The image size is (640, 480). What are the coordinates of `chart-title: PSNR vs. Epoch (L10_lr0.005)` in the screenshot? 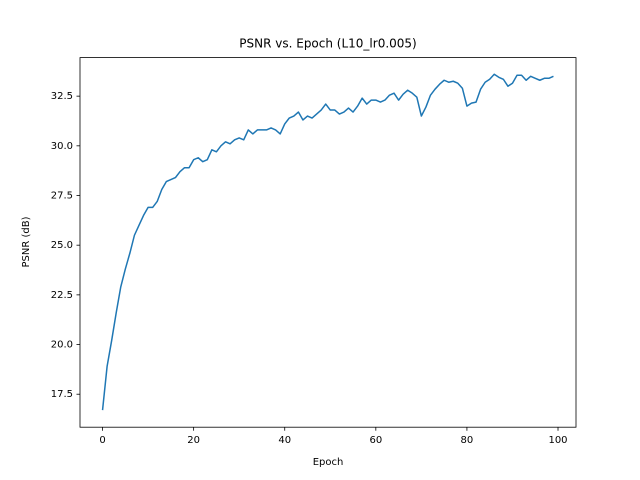 It's located at (327, 44).